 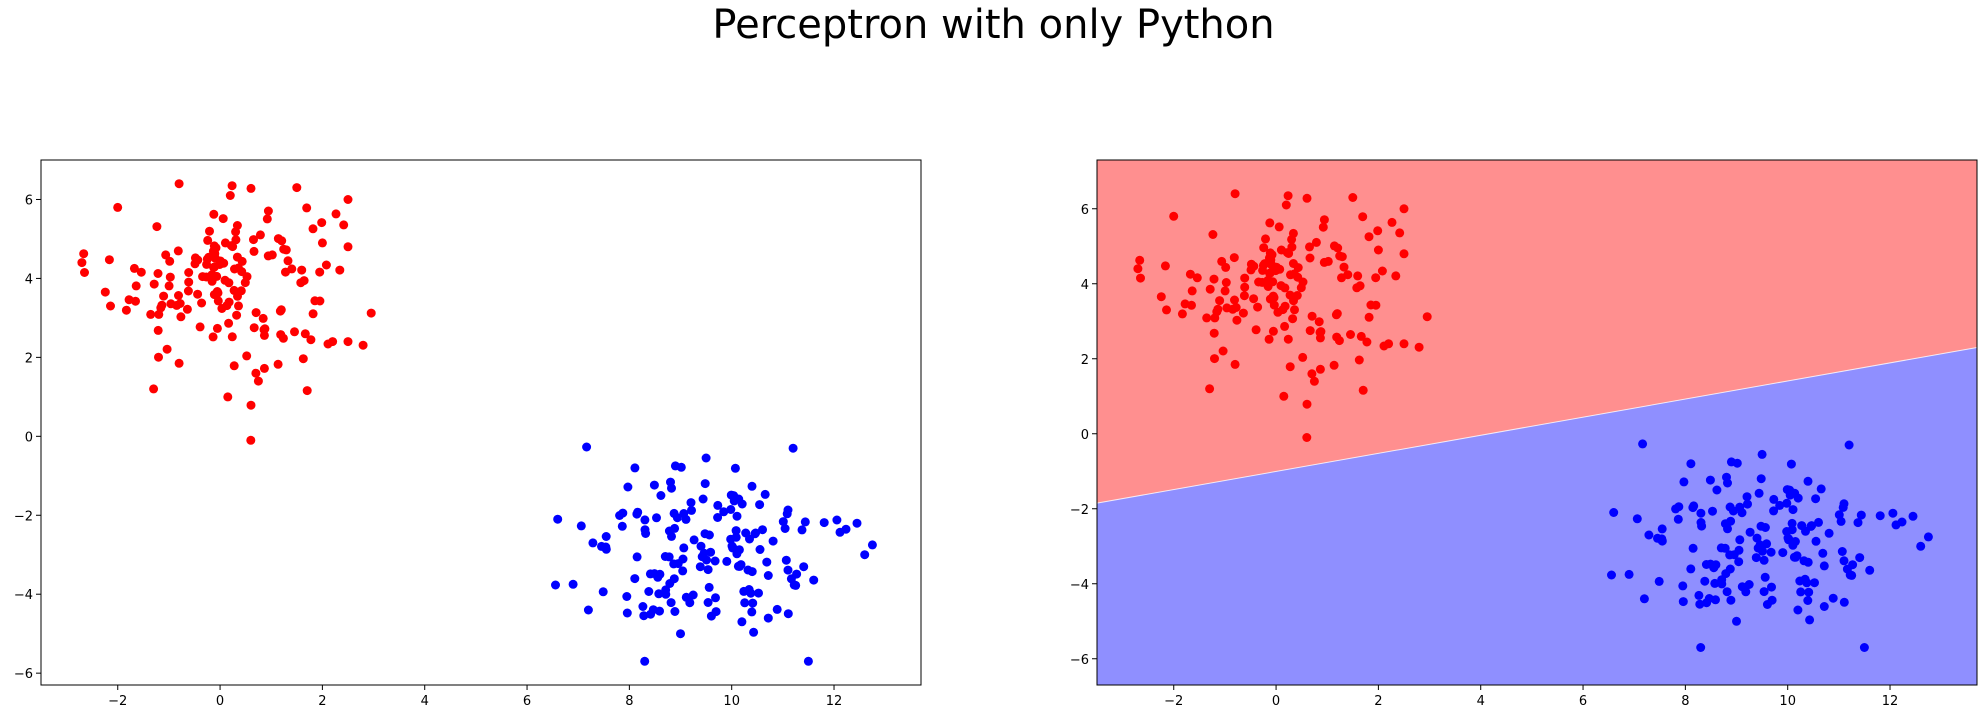 I want to click on x-tick: 8, so click(x=1685, y=697).